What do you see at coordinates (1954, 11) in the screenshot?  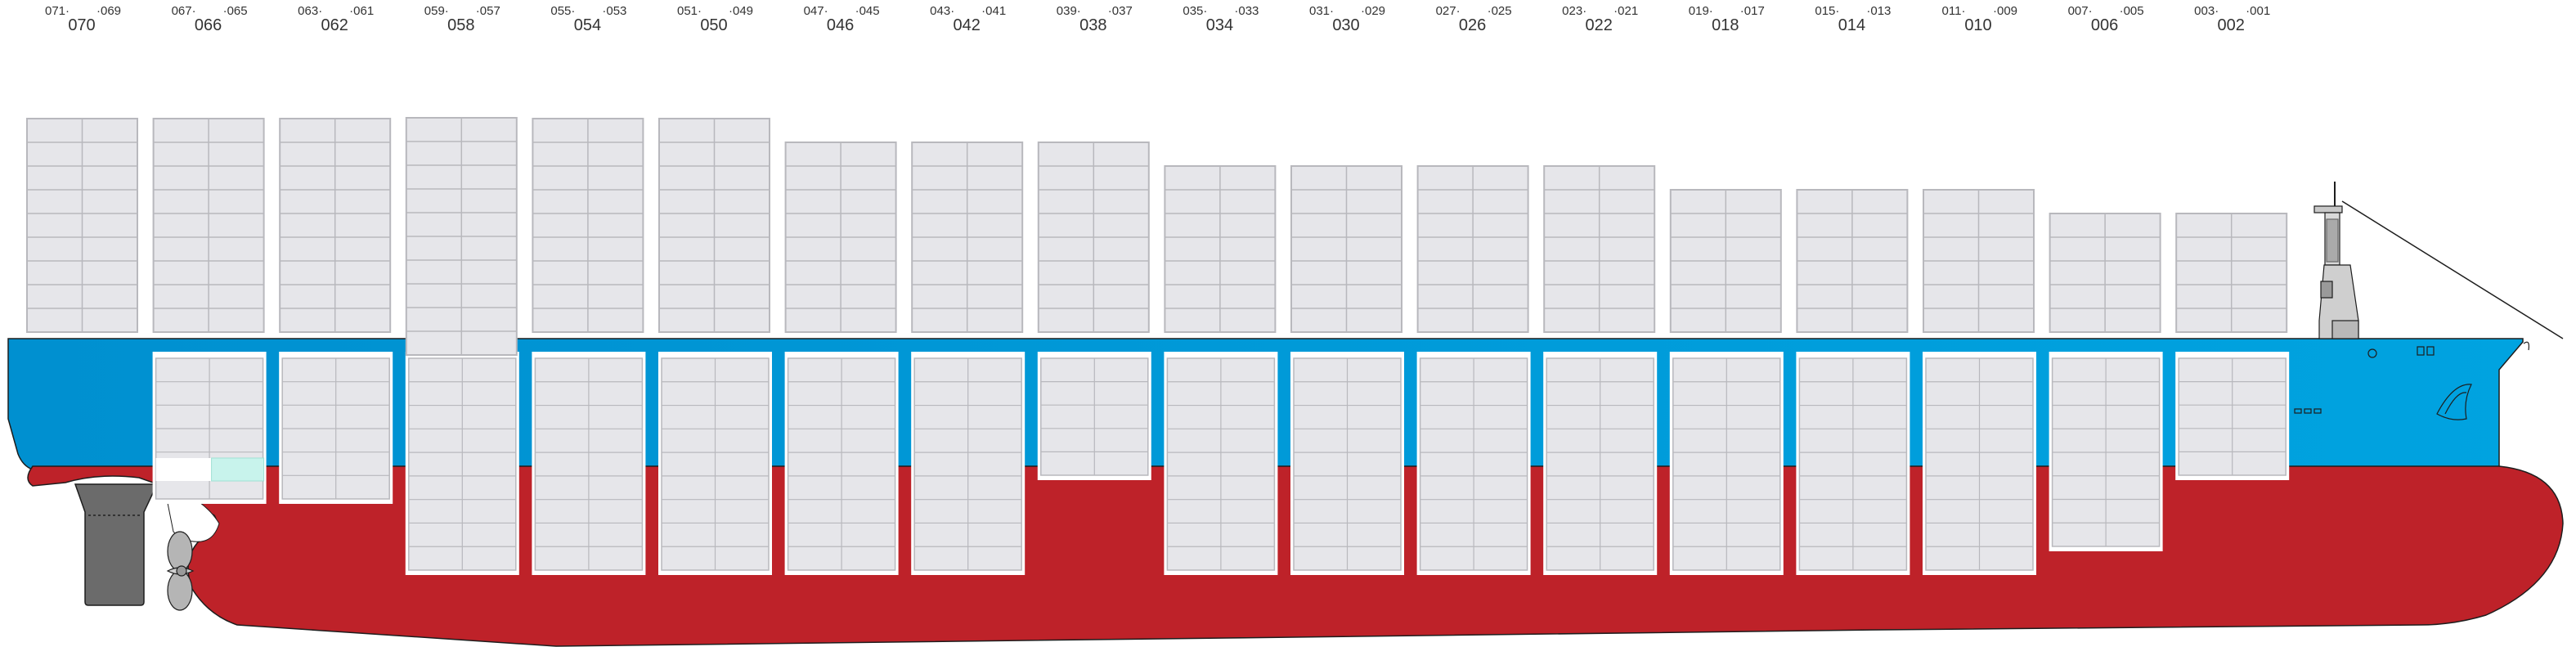 I see `bay-fwd-label: 011·` at bounding box center [1954, 11].